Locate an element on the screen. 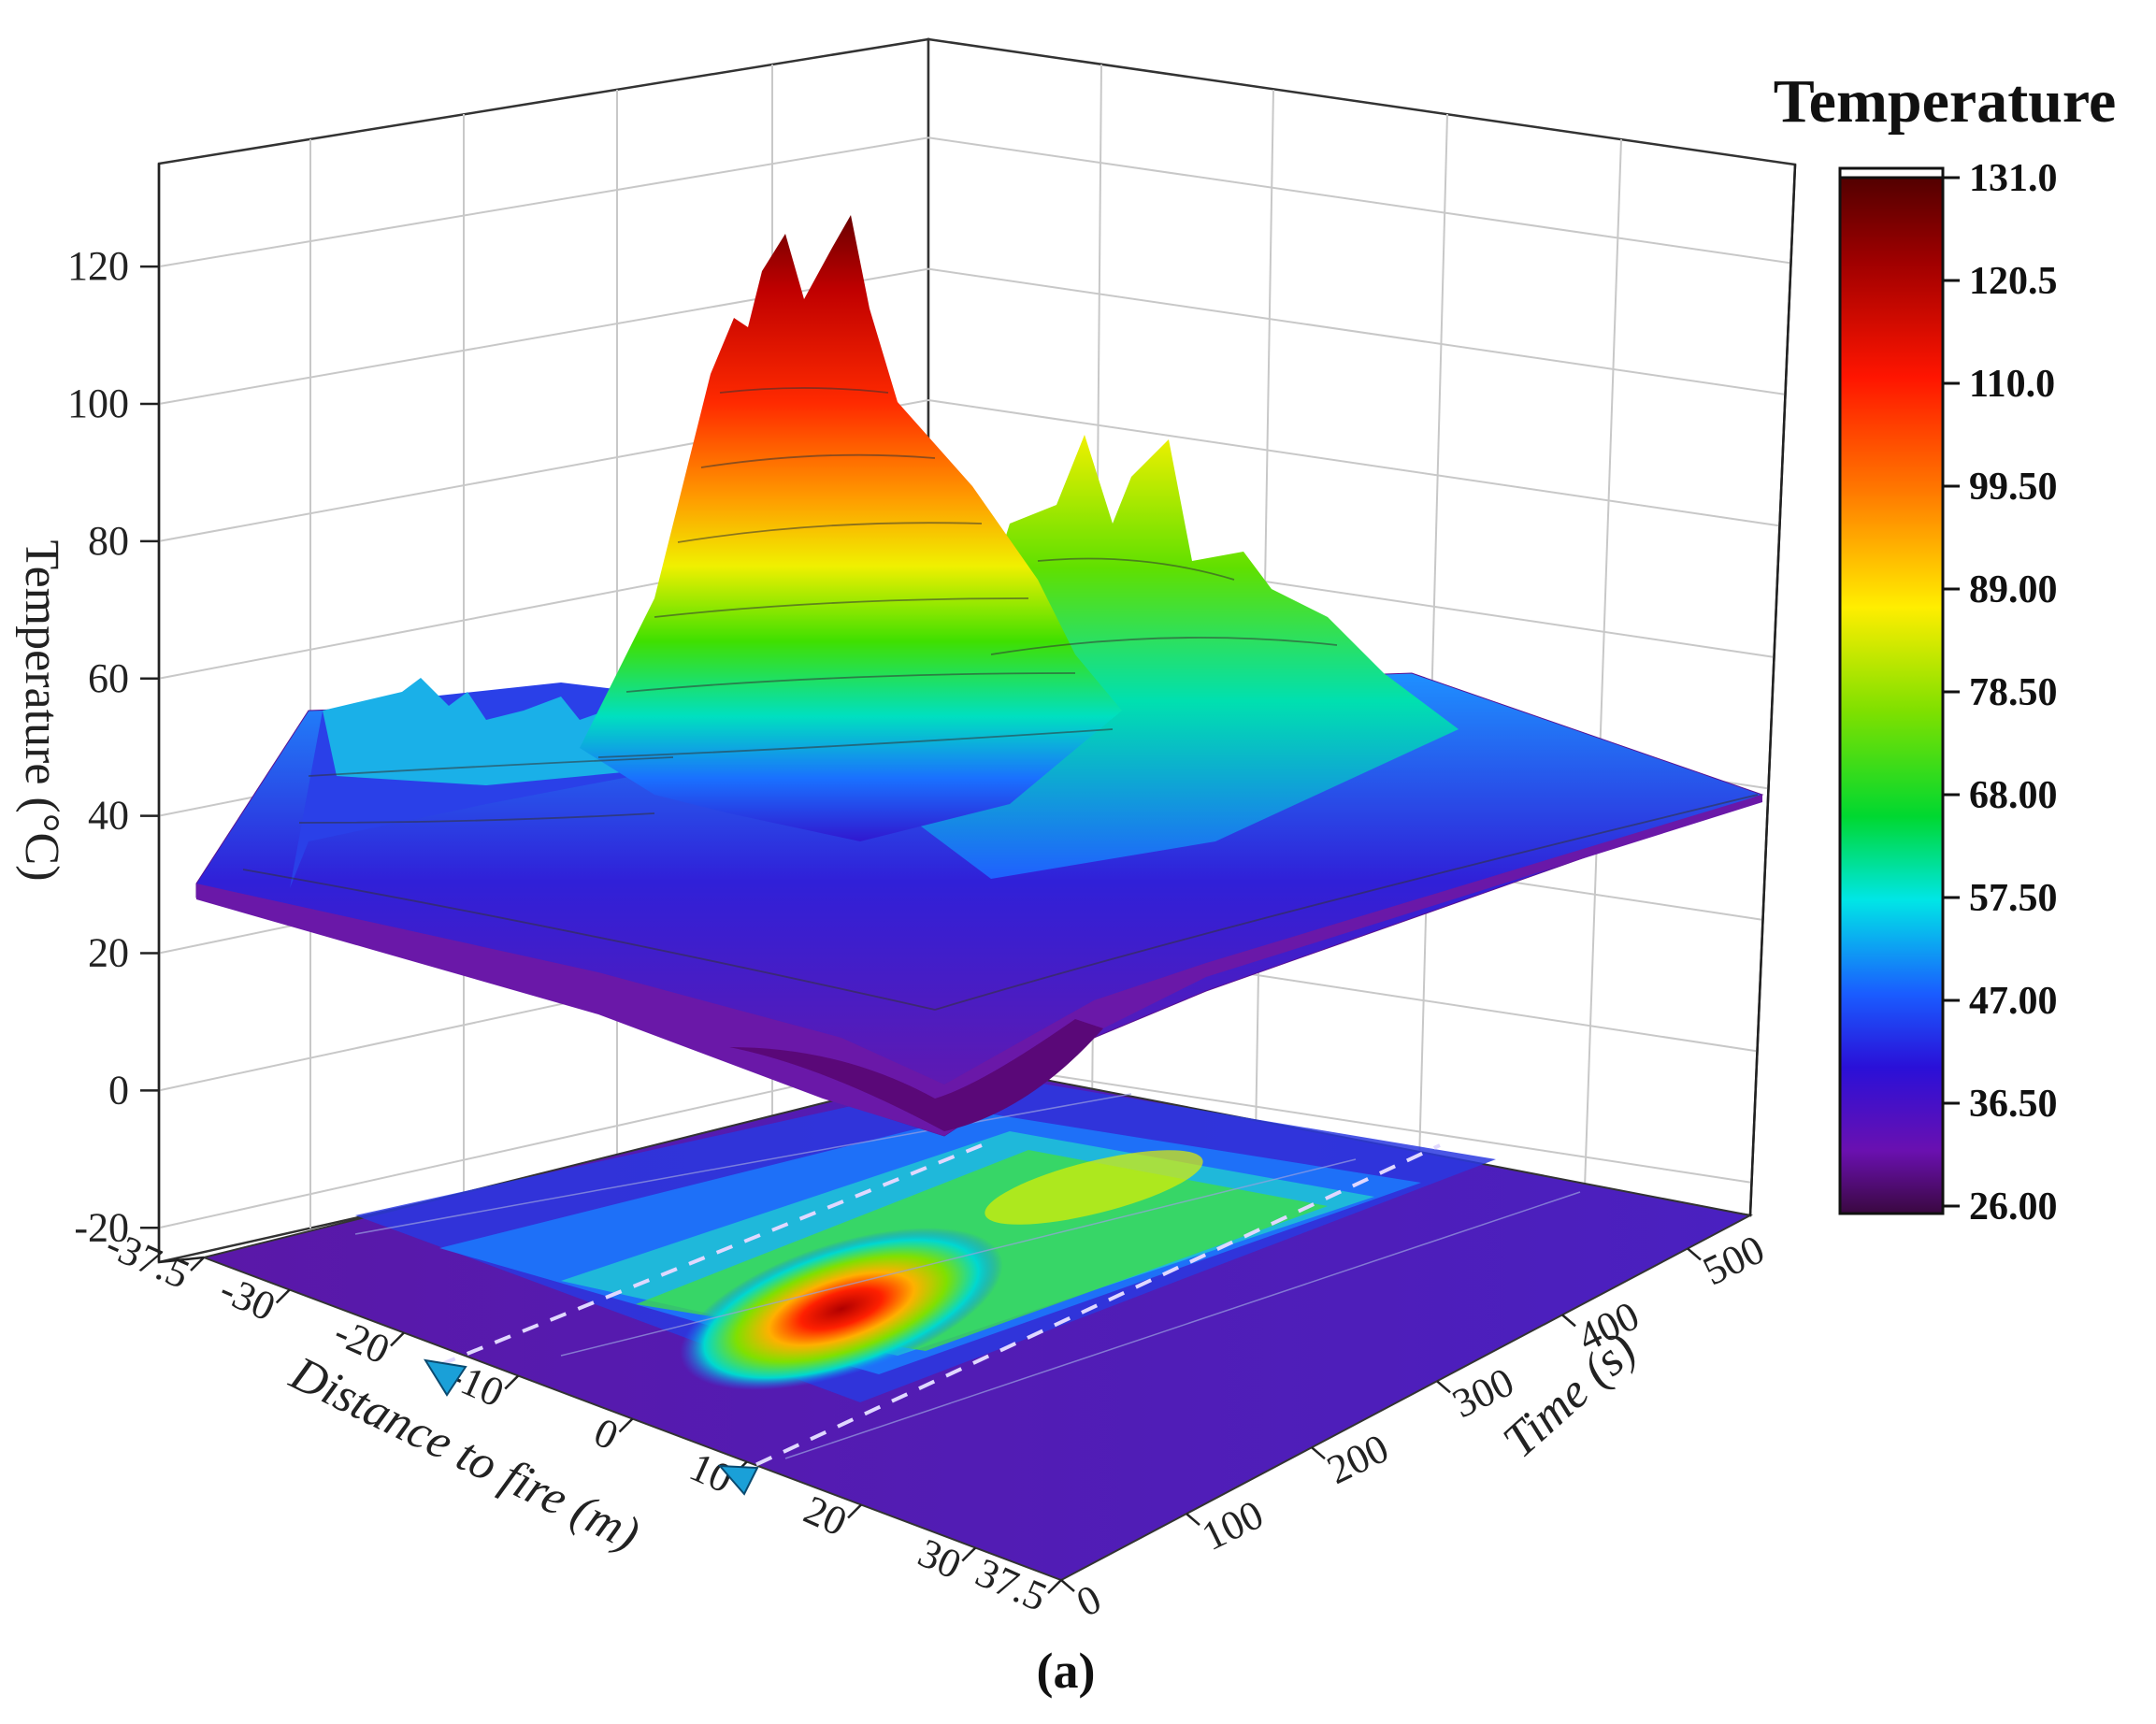  colorbar-tick-label: 26.00 is located at coordinates (2014, 1207).